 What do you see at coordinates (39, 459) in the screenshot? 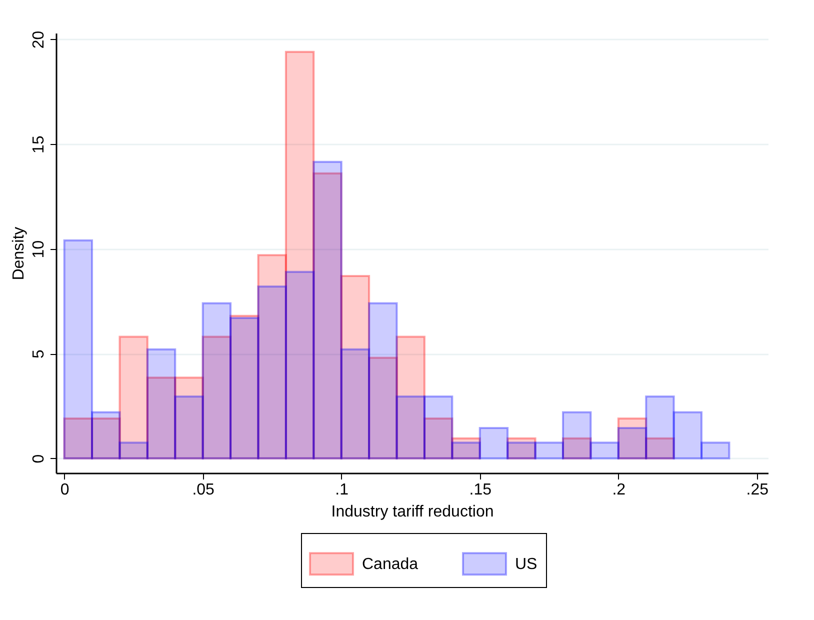
I see `y-tick-label: 0` at bounding box center [39, 459].